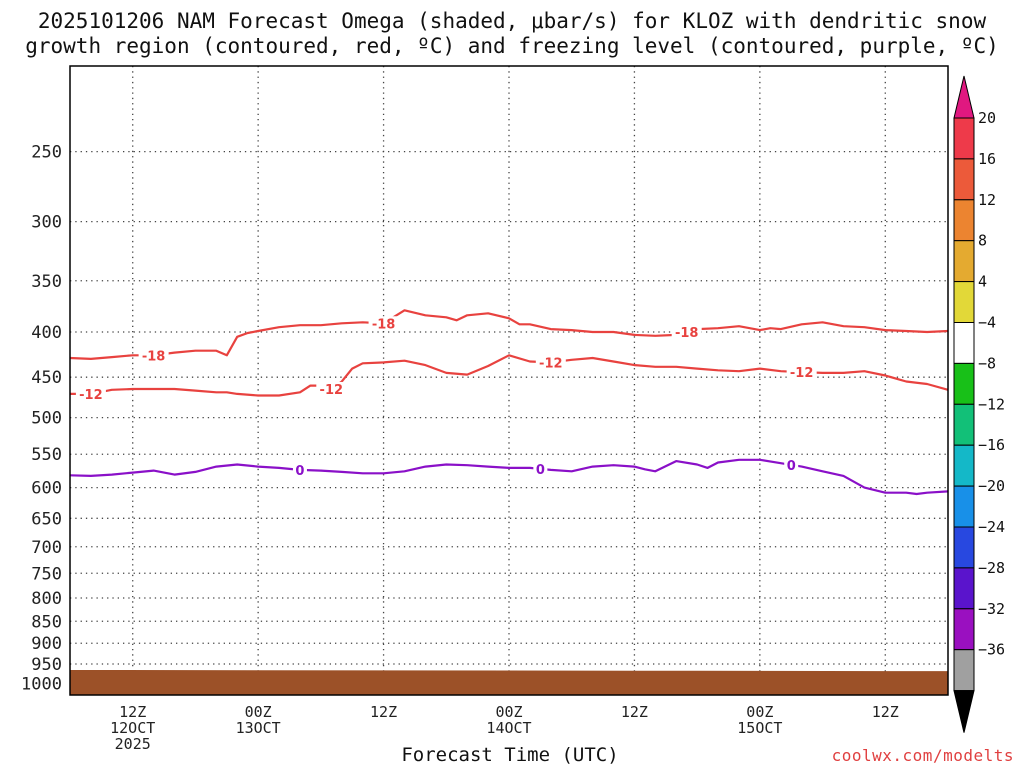 The width and height of the screenshot is (1024, 768). What do you see at coordinates (46, 644) in the screenshot?
I see `y-tick-label: 900` at bounding box center [46, 644].